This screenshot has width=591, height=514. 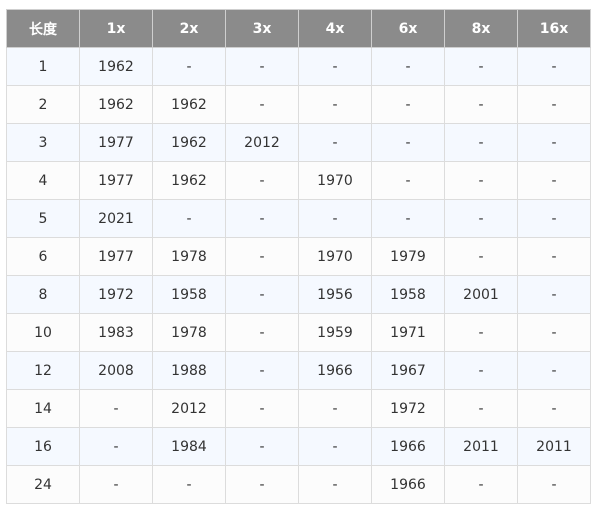 What do you see at coordinates (43, 446) in the screenshot?
I see `table-cell: 16` at bounding box center [43, 446].